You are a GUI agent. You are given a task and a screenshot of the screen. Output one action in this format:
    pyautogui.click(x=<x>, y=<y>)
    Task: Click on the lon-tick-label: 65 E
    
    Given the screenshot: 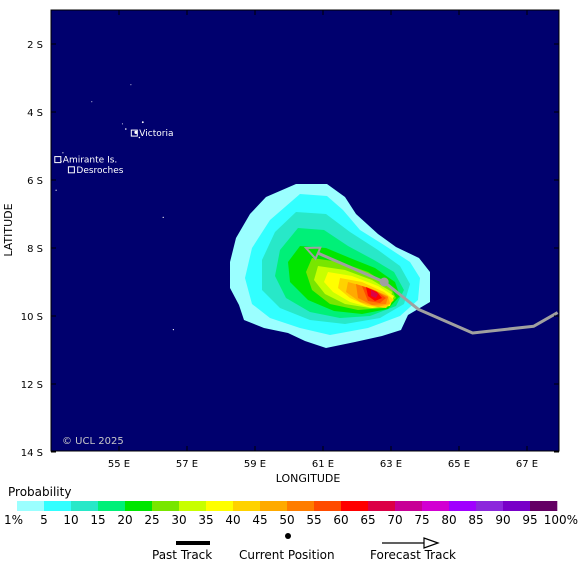 What is the action you would take?
    pyautogui.click(x=459, y=464)
    